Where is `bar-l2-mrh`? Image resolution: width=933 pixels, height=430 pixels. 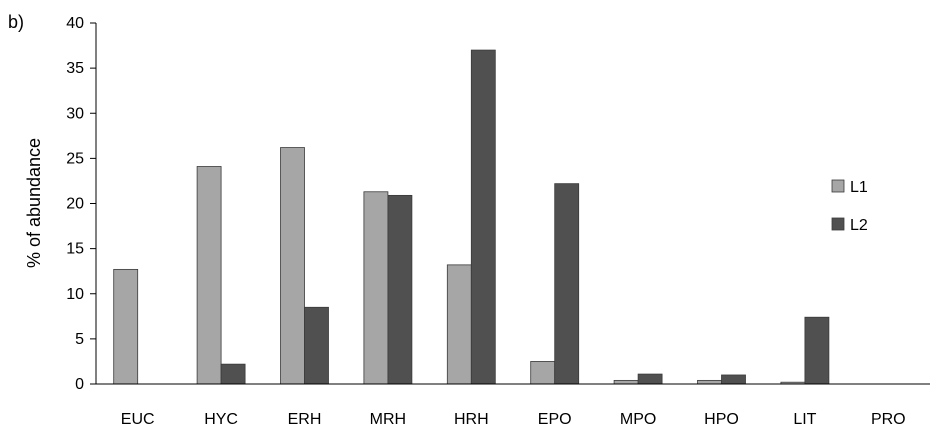 bar-l2-mrh is located at coordinates (400, 289).